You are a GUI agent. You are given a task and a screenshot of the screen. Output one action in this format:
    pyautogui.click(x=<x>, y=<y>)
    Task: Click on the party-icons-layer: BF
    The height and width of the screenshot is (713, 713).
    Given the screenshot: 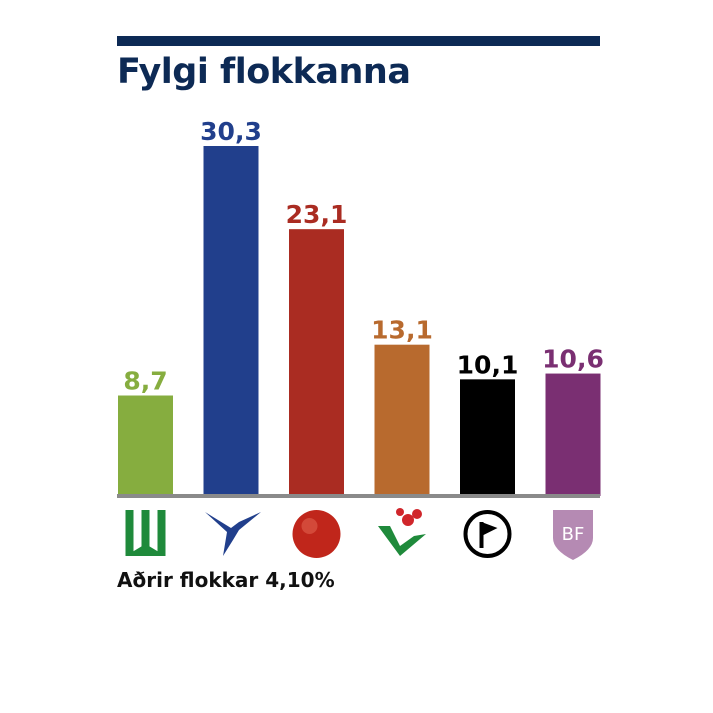 What is the action you would take?
    pyautogui.click(x=359, y=534)
    